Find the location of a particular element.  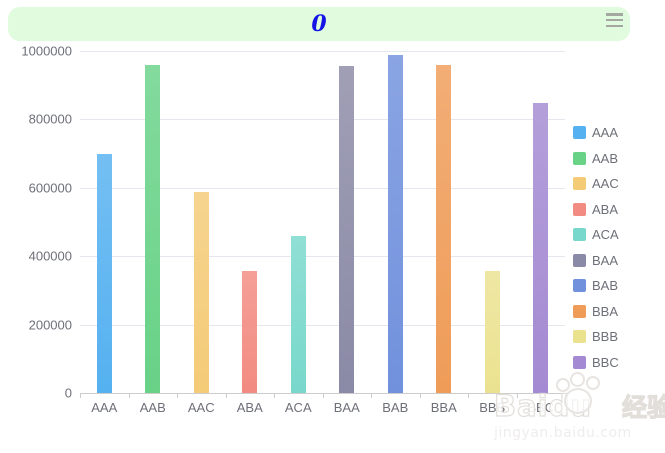

legend-item-AAB: AAB is located at coordinates (596, 159).